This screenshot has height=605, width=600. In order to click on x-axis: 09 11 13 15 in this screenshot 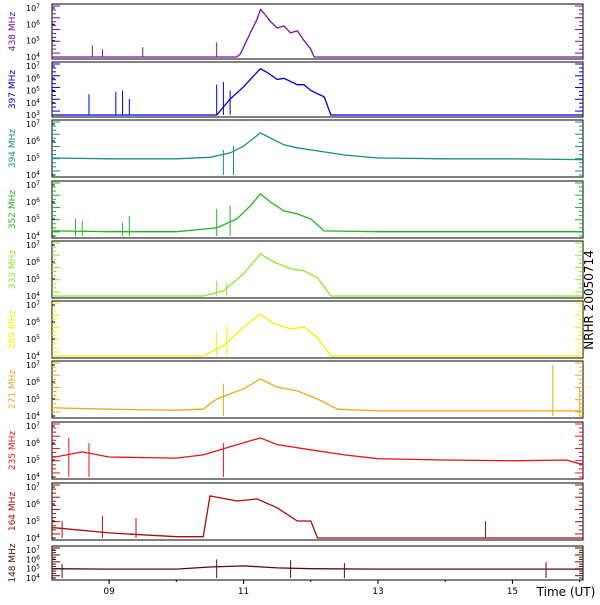, I will do `click(342, 588)`.